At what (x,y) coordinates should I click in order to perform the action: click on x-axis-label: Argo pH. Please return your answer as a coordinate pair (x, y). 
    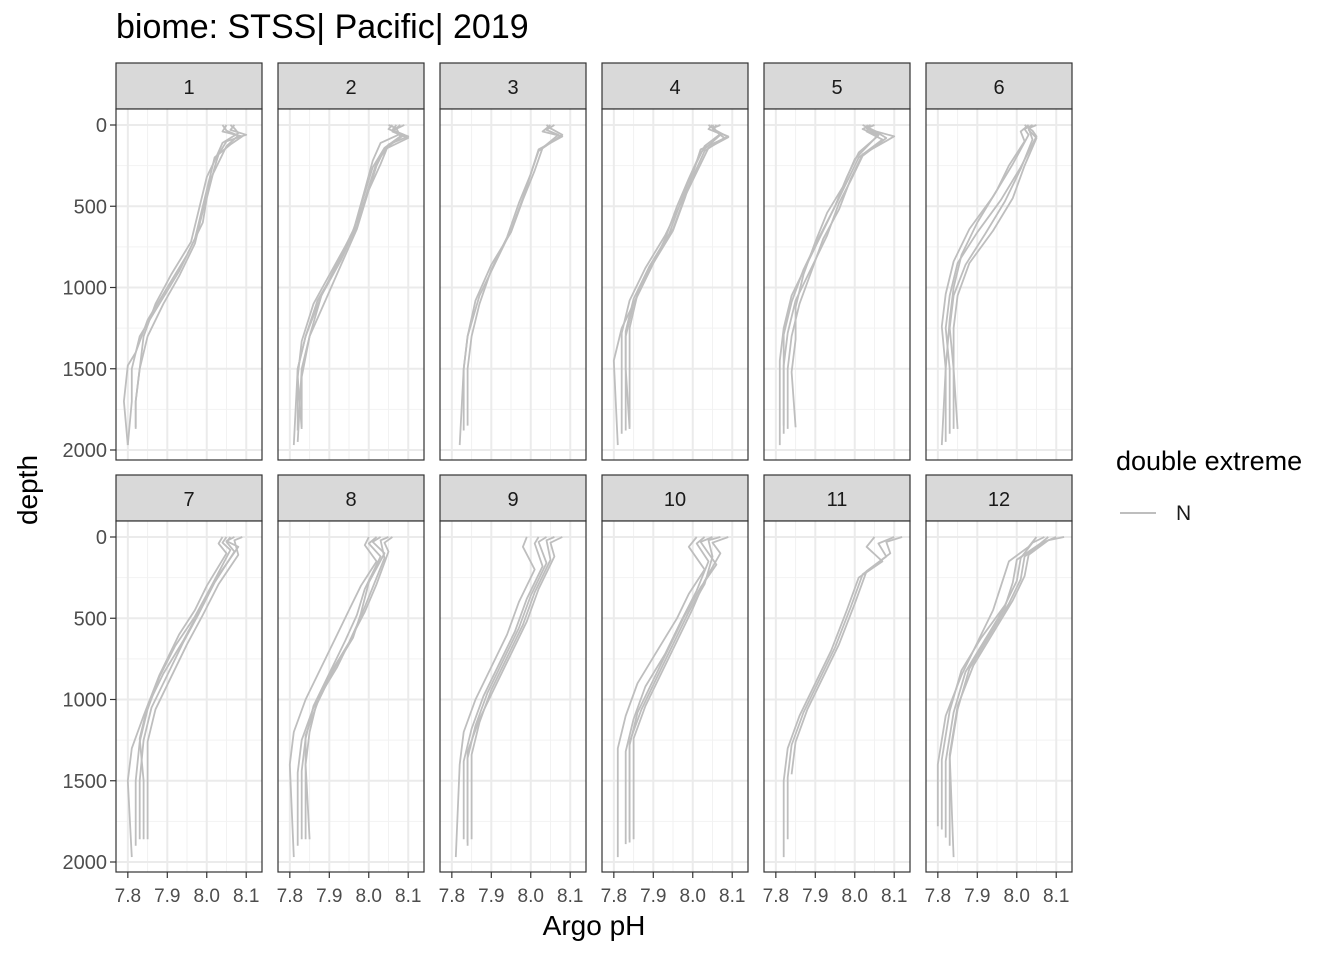
    Looking at the image, I should click on (594, 925).